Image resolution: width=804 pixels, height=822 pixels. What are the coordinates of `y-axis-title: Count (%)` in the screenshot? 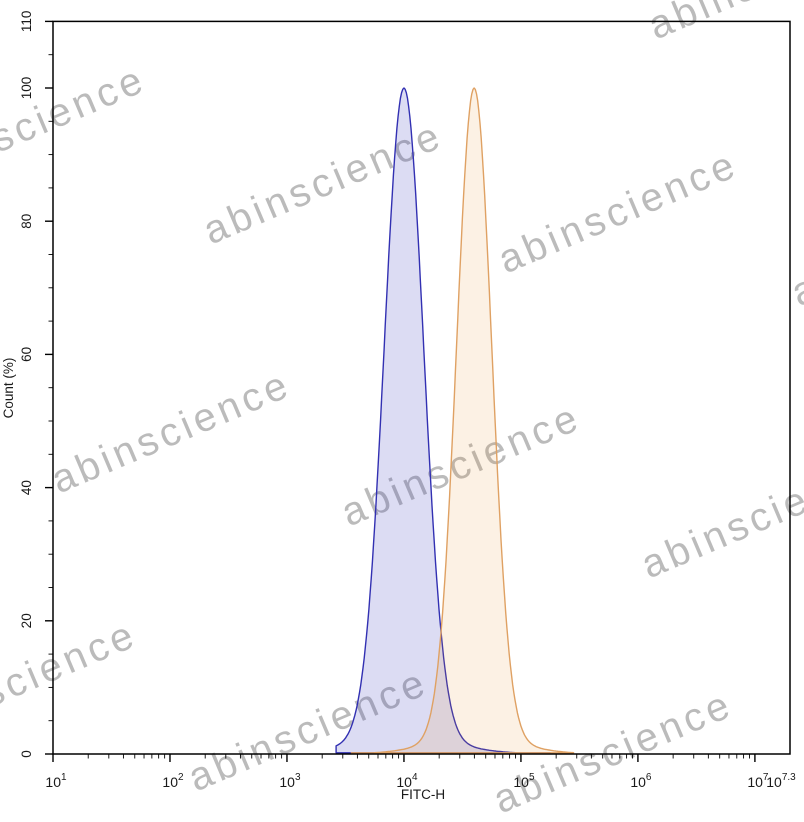 It's located at (8, 388).